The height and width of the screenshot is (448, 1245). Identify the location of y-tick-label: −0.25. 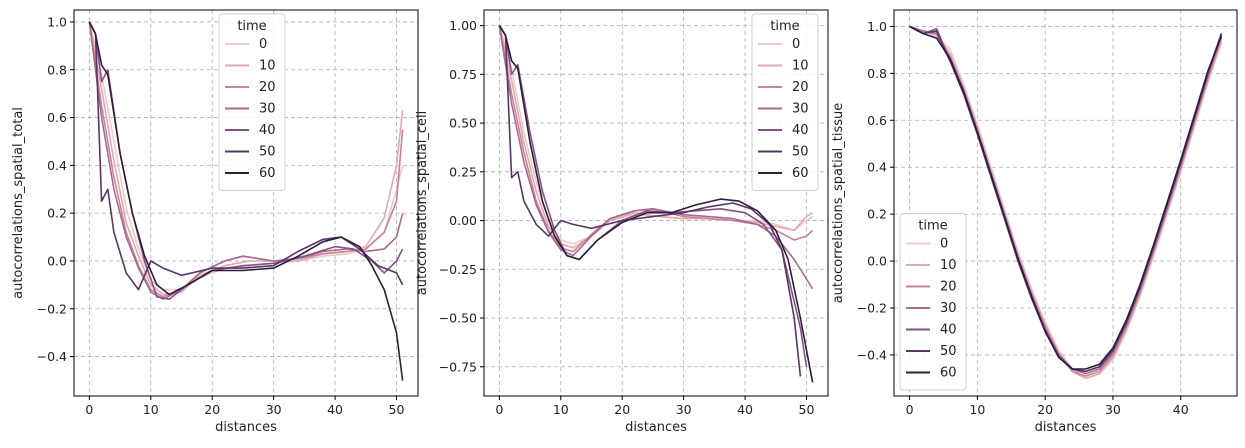
(458, 269).